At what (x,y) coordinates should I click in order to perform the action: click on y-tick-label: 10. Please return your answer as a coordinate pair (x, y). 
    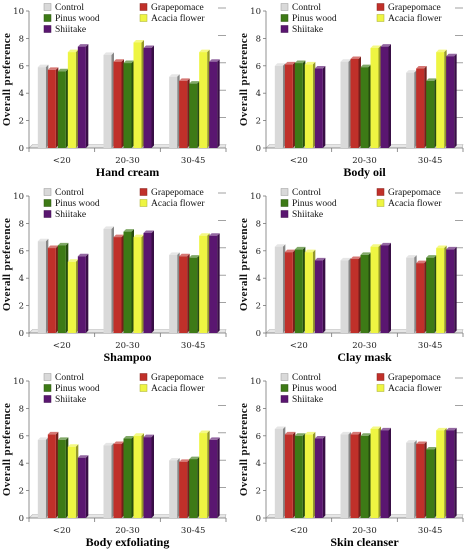
    Looking at the image, I should click on (255, 12).